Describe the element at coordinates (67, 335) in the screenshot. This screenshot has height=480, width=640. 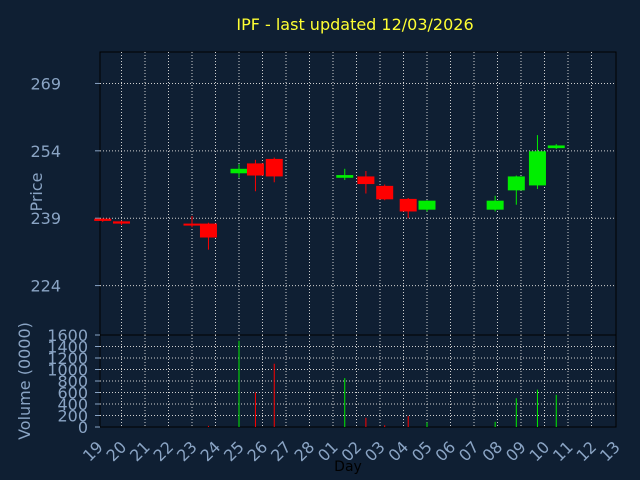
I see `volume-tick-label: 1600` at that location.